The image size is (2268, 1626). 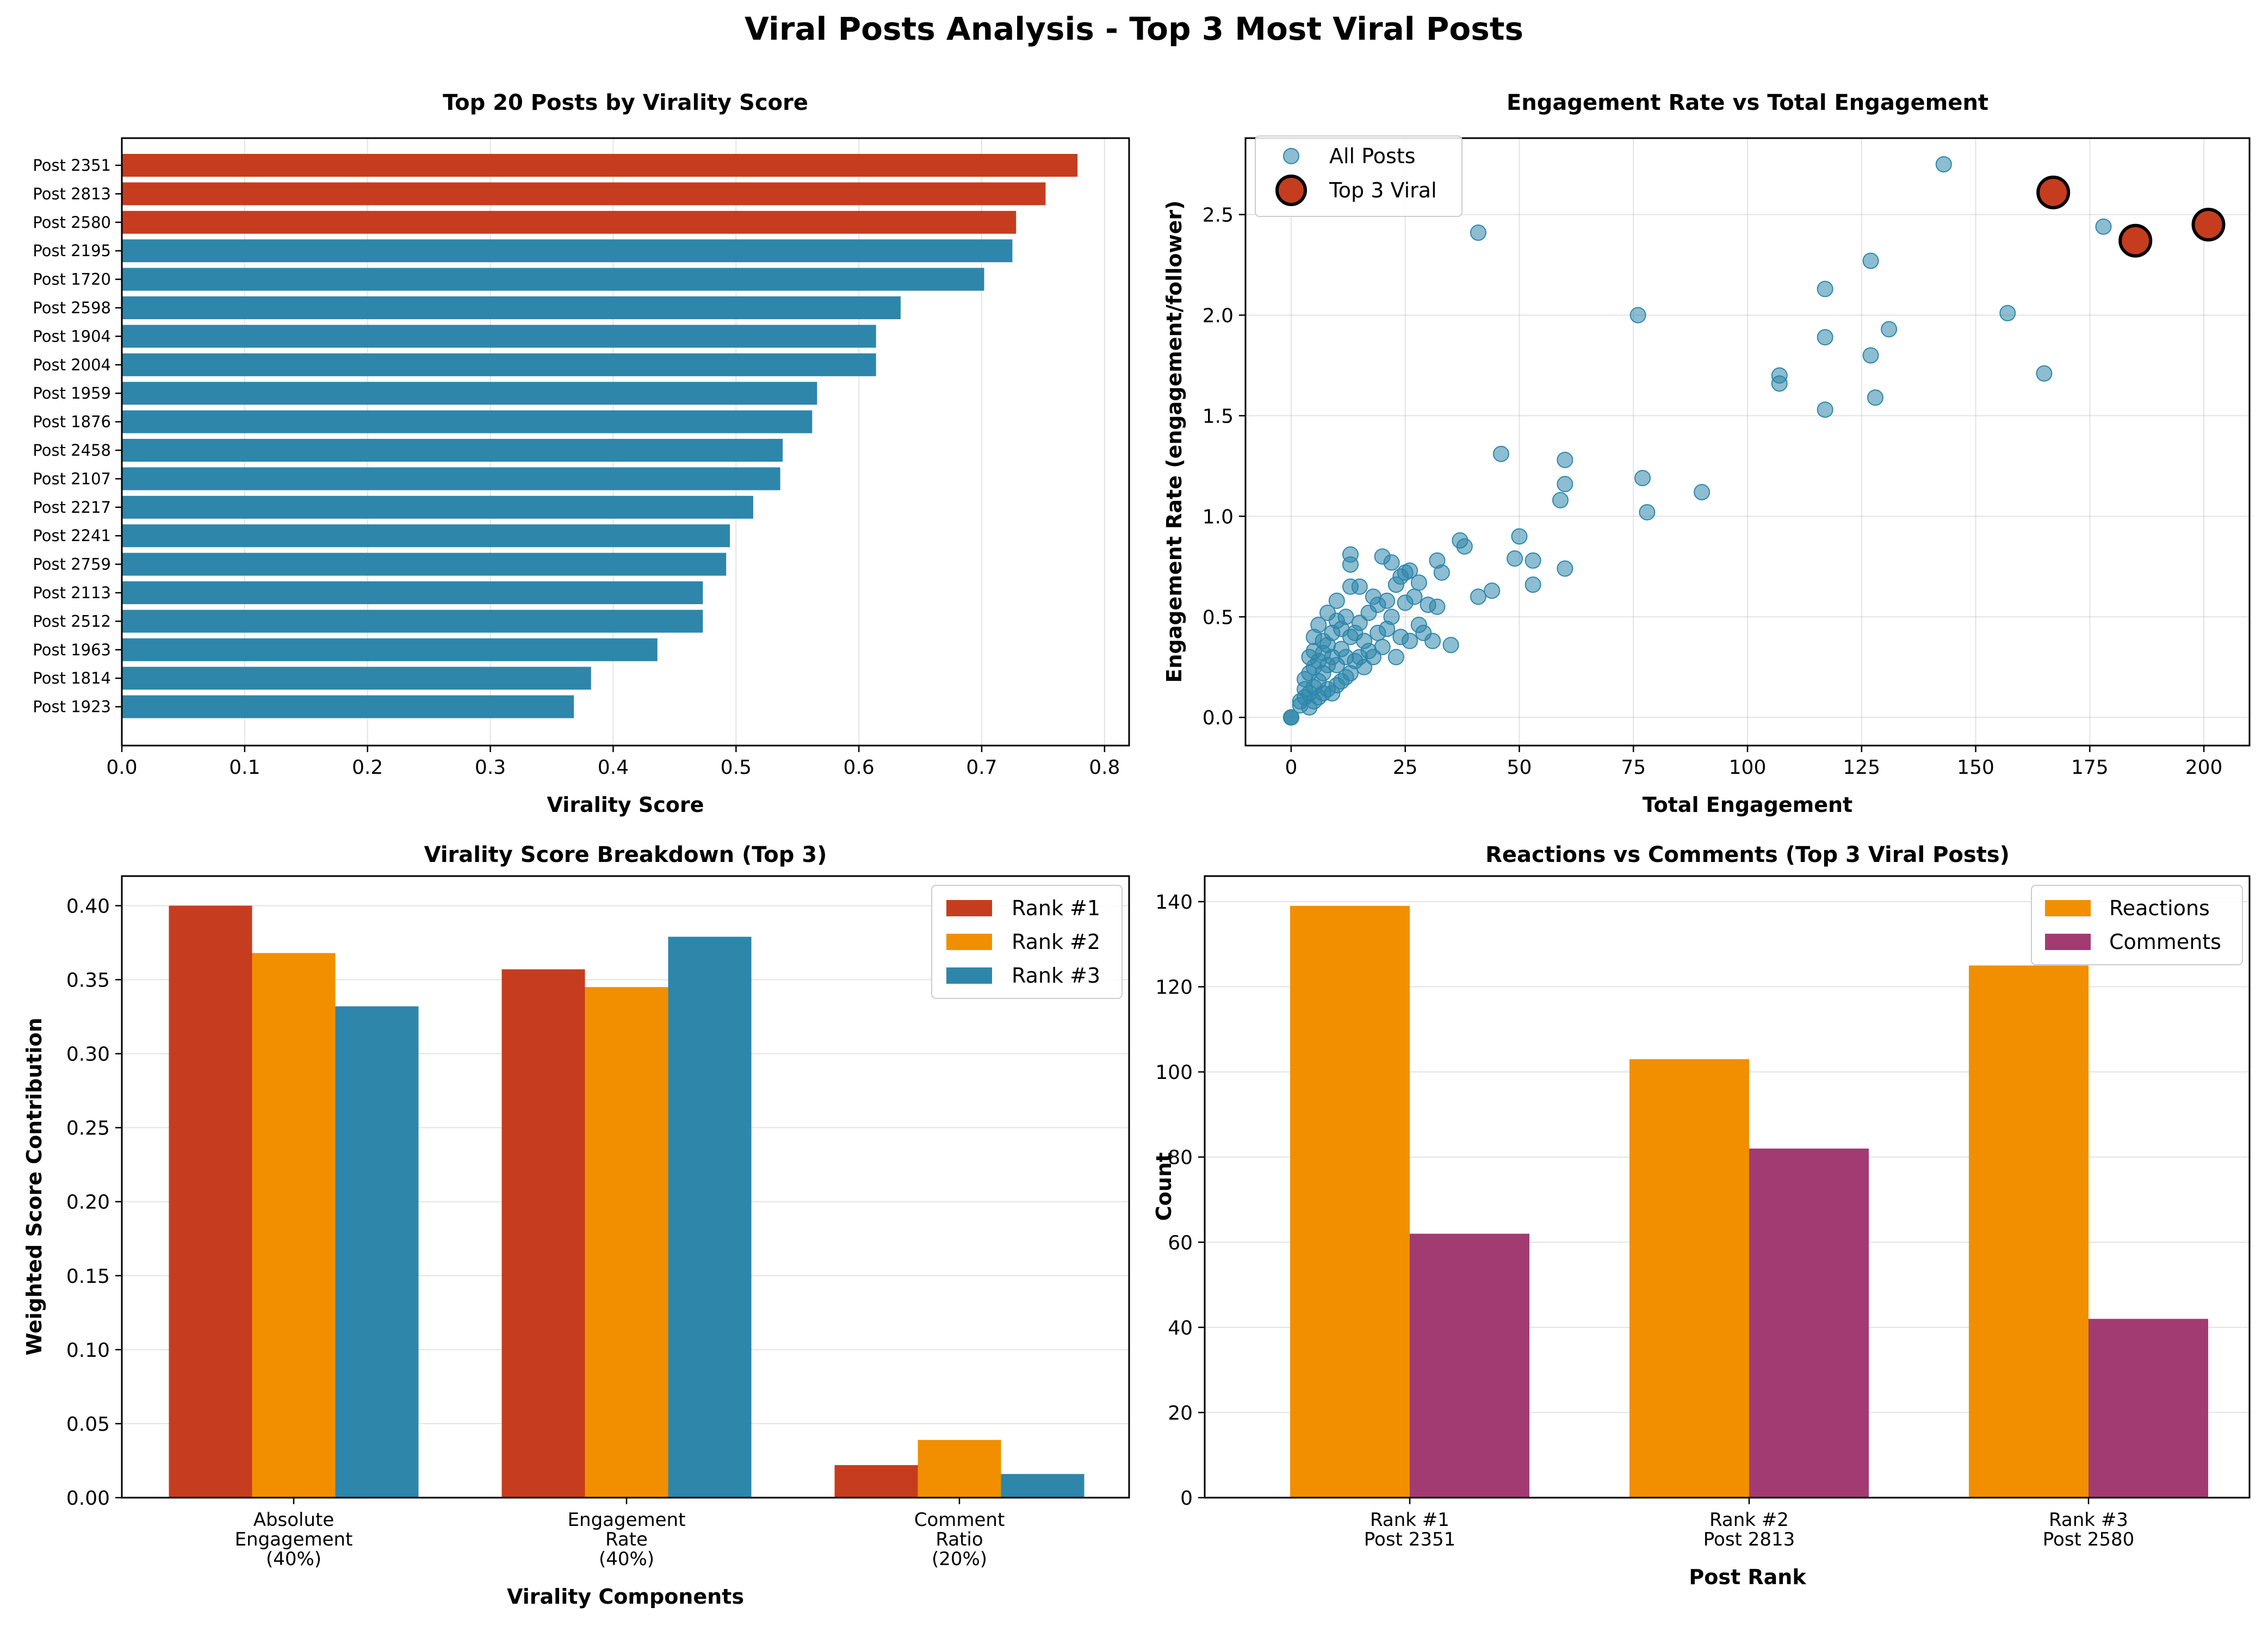 I want to click on x-tick-label: 0.7, so click(x=981, y=767).